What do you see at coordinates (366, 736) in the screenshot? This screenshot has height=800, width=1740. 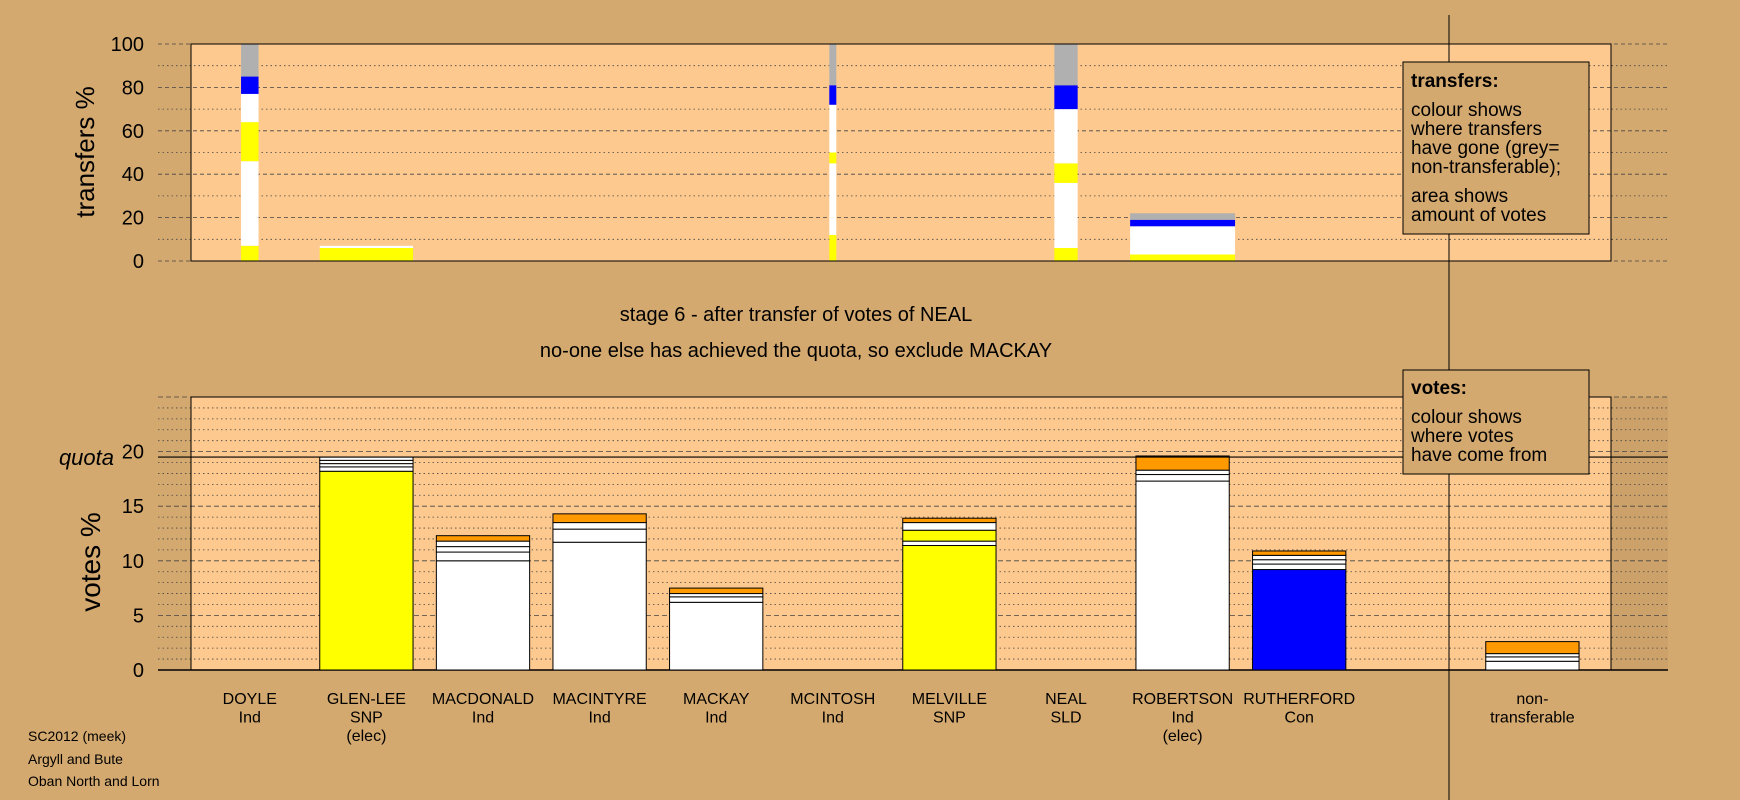 I see `candidate-label-text: (elec)` at bounding box center [366, 736].